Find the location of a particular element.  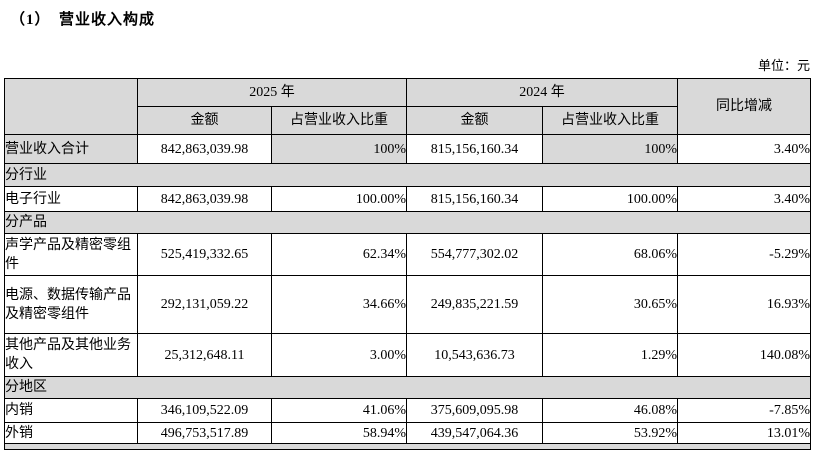

col-header-amount-2025: 金额 is located at coordinates (204, 120).